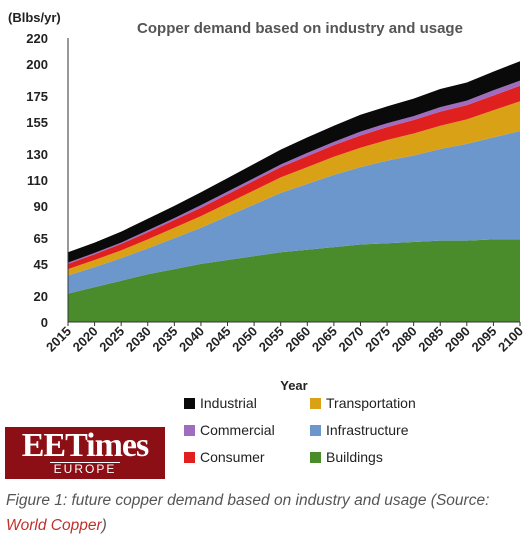 The image size is (530, 543). I want to click on x-tick-label: 2025, so click(111, 339).